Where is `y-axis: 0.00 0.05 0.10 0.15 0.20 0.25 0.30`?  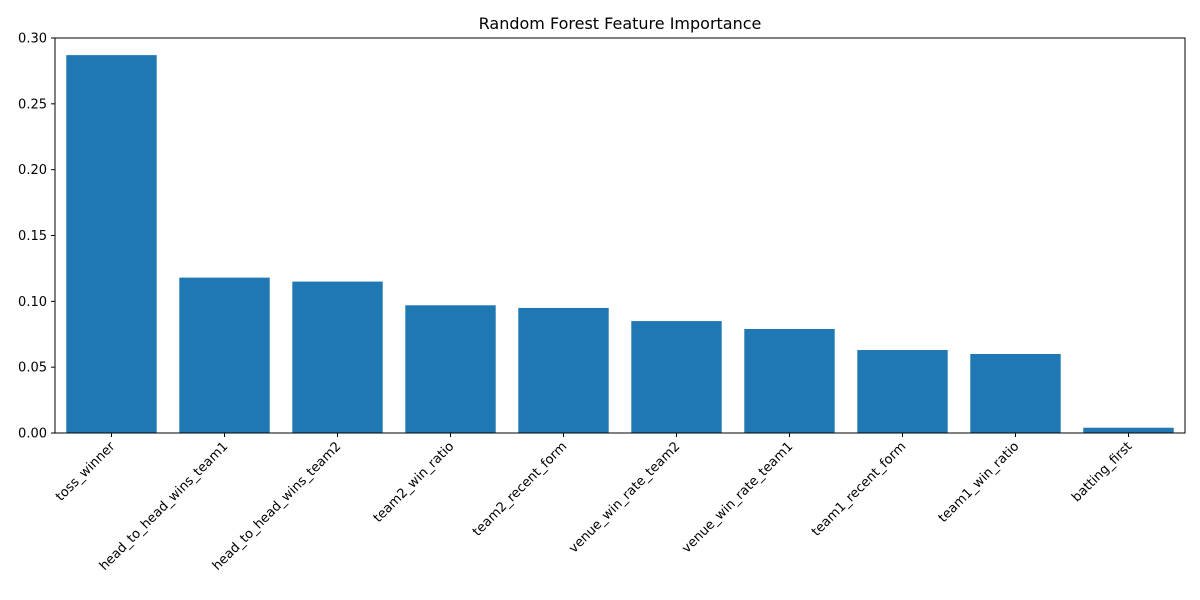 y-axis: 0.00 0.05 0.10 0.15 0.20 0.25 0.30 is located at coordinates (36, 237).